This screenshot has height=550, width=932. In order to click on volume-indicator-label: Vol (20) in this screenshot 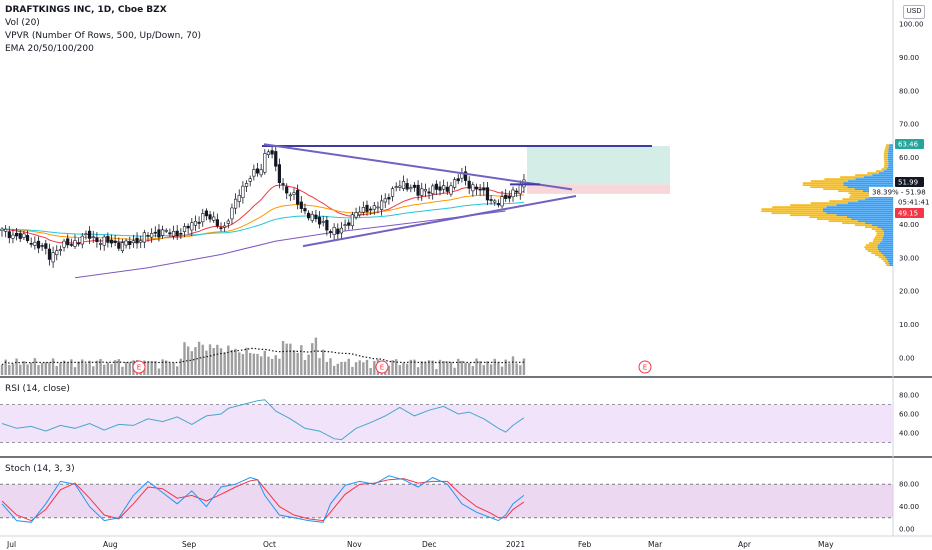, I will do `click(22, 23)`.